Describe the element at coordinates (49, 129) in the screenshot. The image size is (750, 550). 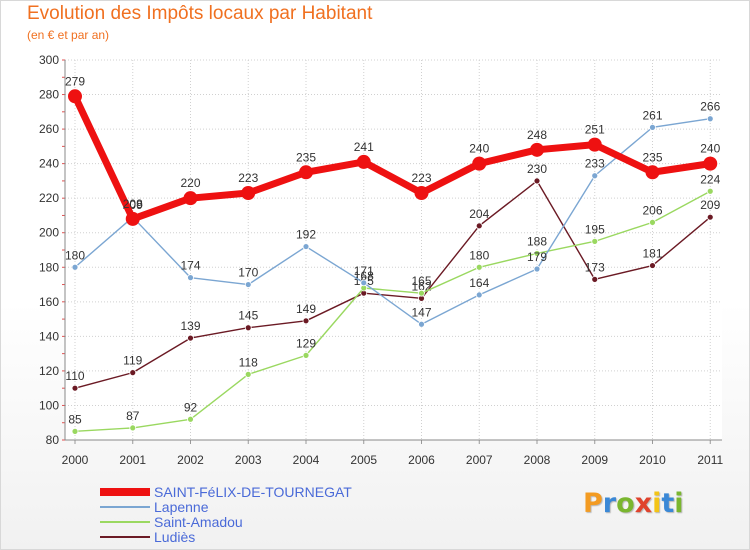
I see `y-tick-label: 260` at that location.